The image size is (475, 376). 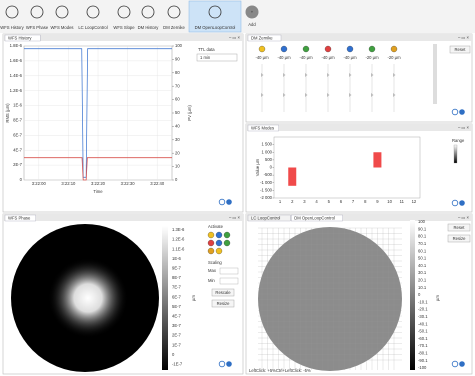 I want to click on y-tick-label: 1 000, so click(x=267, y=151).